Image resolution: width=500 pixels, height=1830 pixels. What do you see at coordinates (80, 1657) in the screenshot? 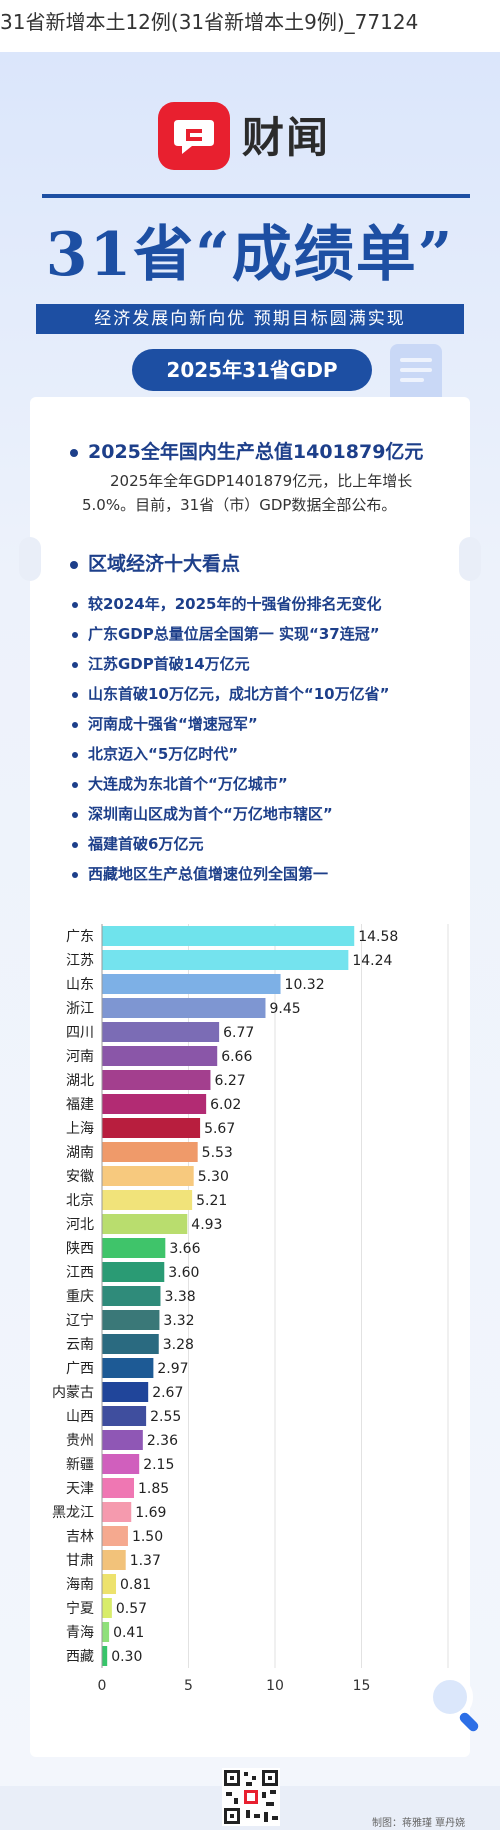
I see `category-label: 西藏` at bounding box center [80, 1657].